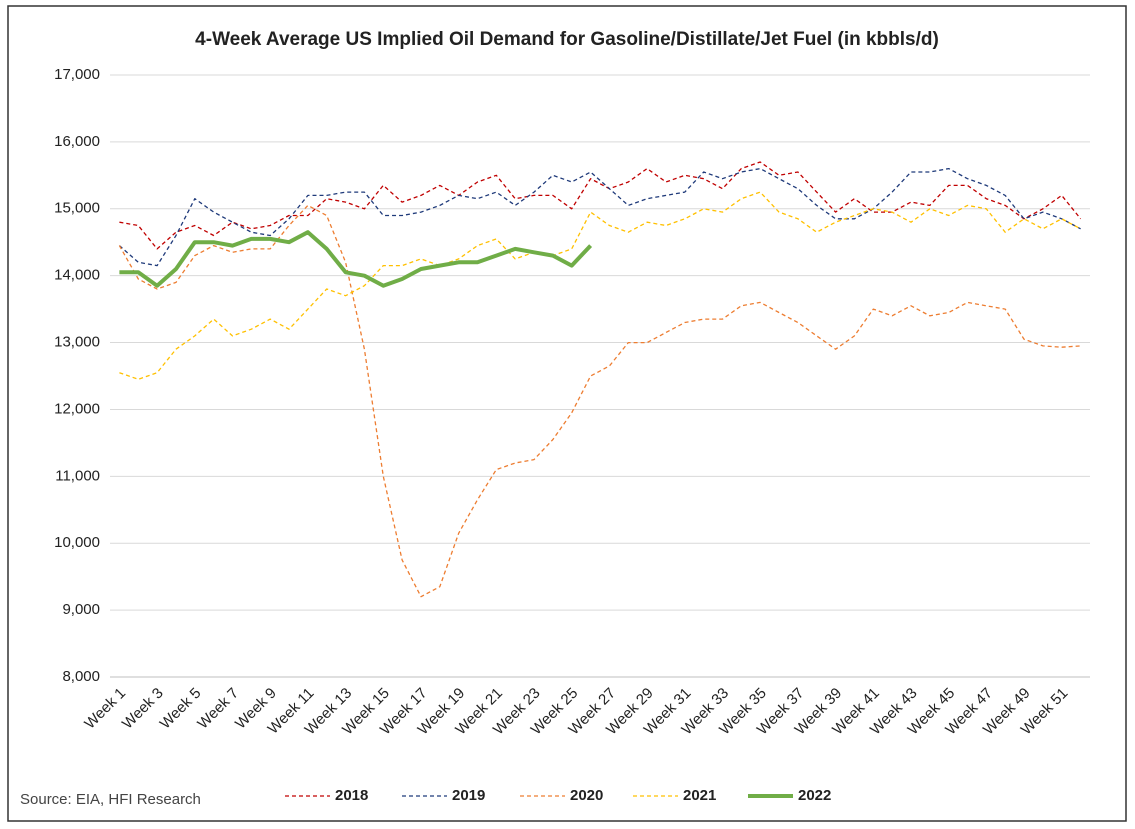 The image size is (1135, 829). What do you see at coordinates (77, 475) in the screenshot?
I see `y-tick-label: 11,000` at bounding box center [77, 475].